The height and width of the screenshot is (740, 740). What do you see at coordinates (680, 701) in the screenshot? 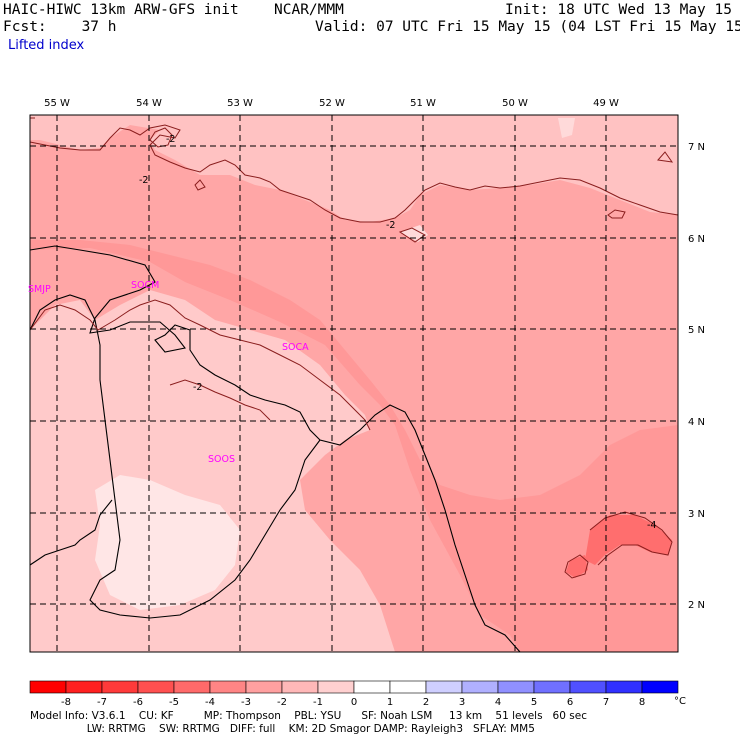
I see `colorbar-unit: °C` at bounding box center [680, 701].